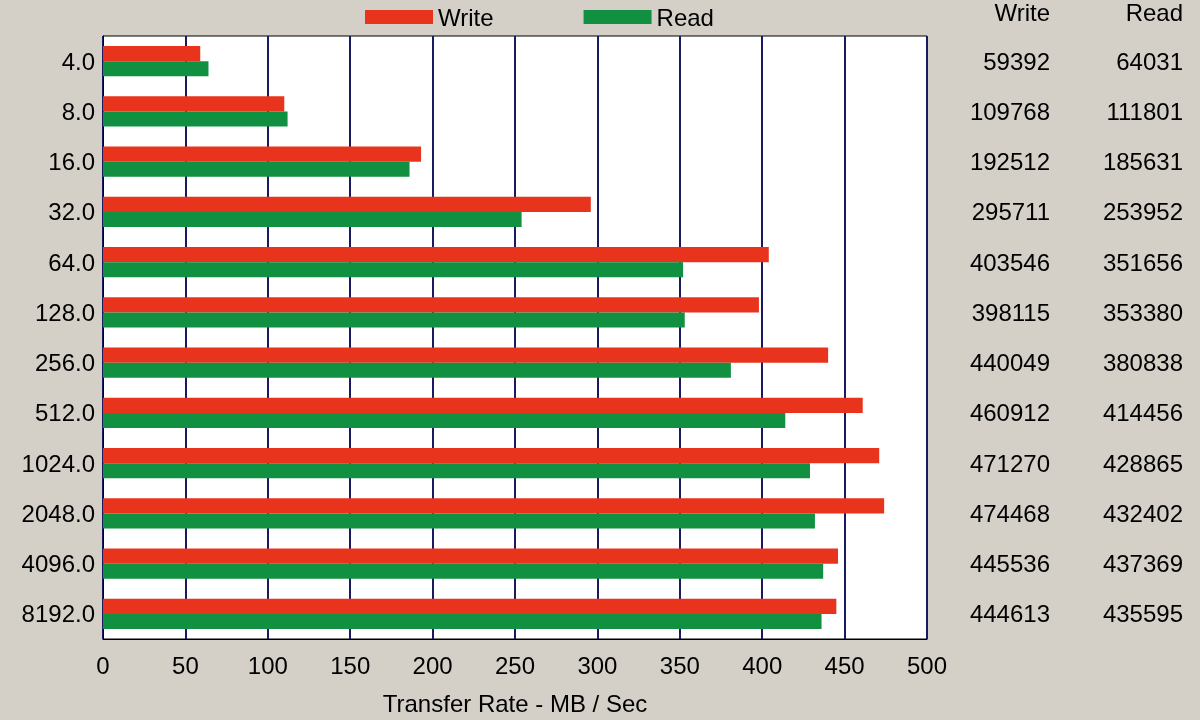 This screenshot has width=1200, height=720. I want to click on text: 440049, so click(1009, 363).